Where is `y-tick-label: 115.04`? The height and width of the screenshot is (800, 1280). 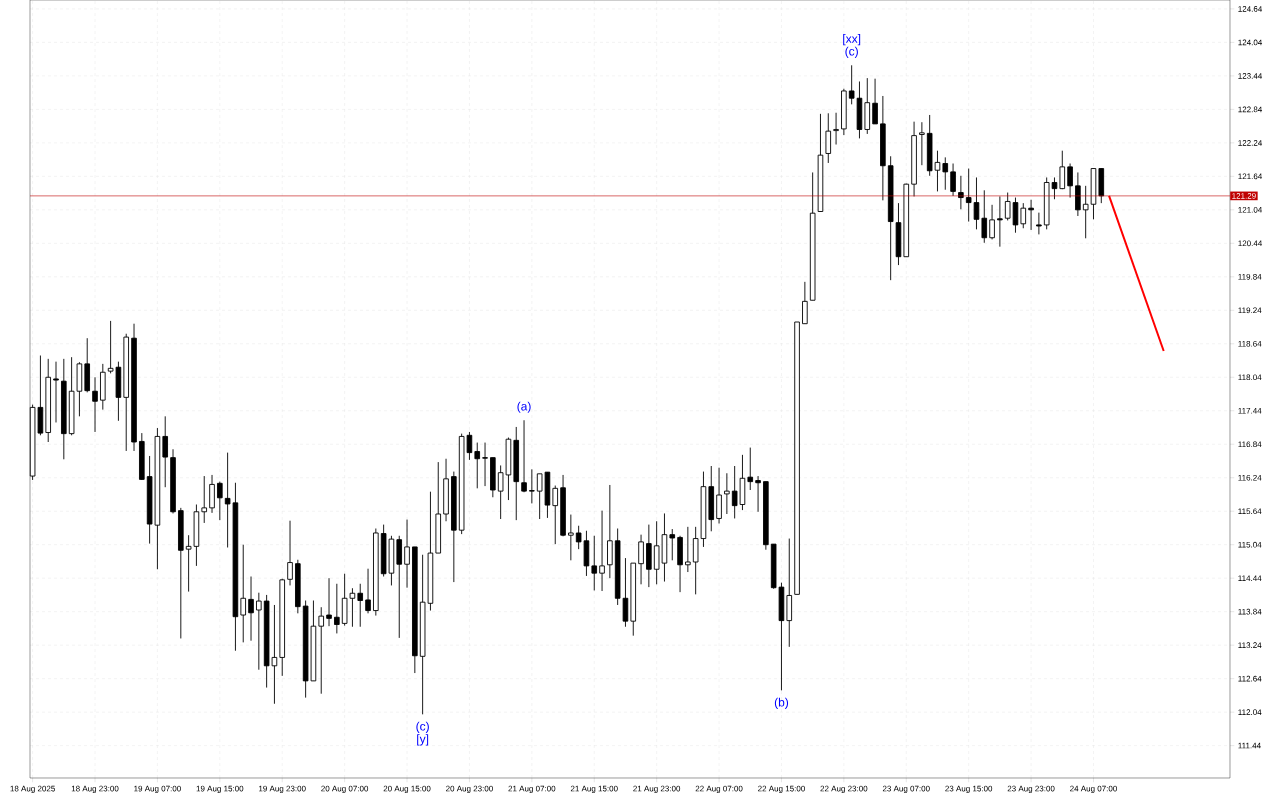 y-tick-label: 115.04 is located at coordinates (1250, 544).